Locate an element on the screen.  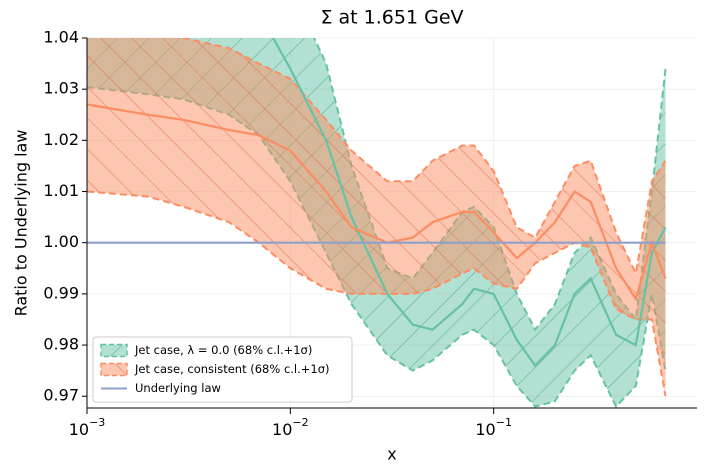
legend-label: Jet case, λ = 0.0 (68% c.l.+1σ) is located at coordinates (223, 350).